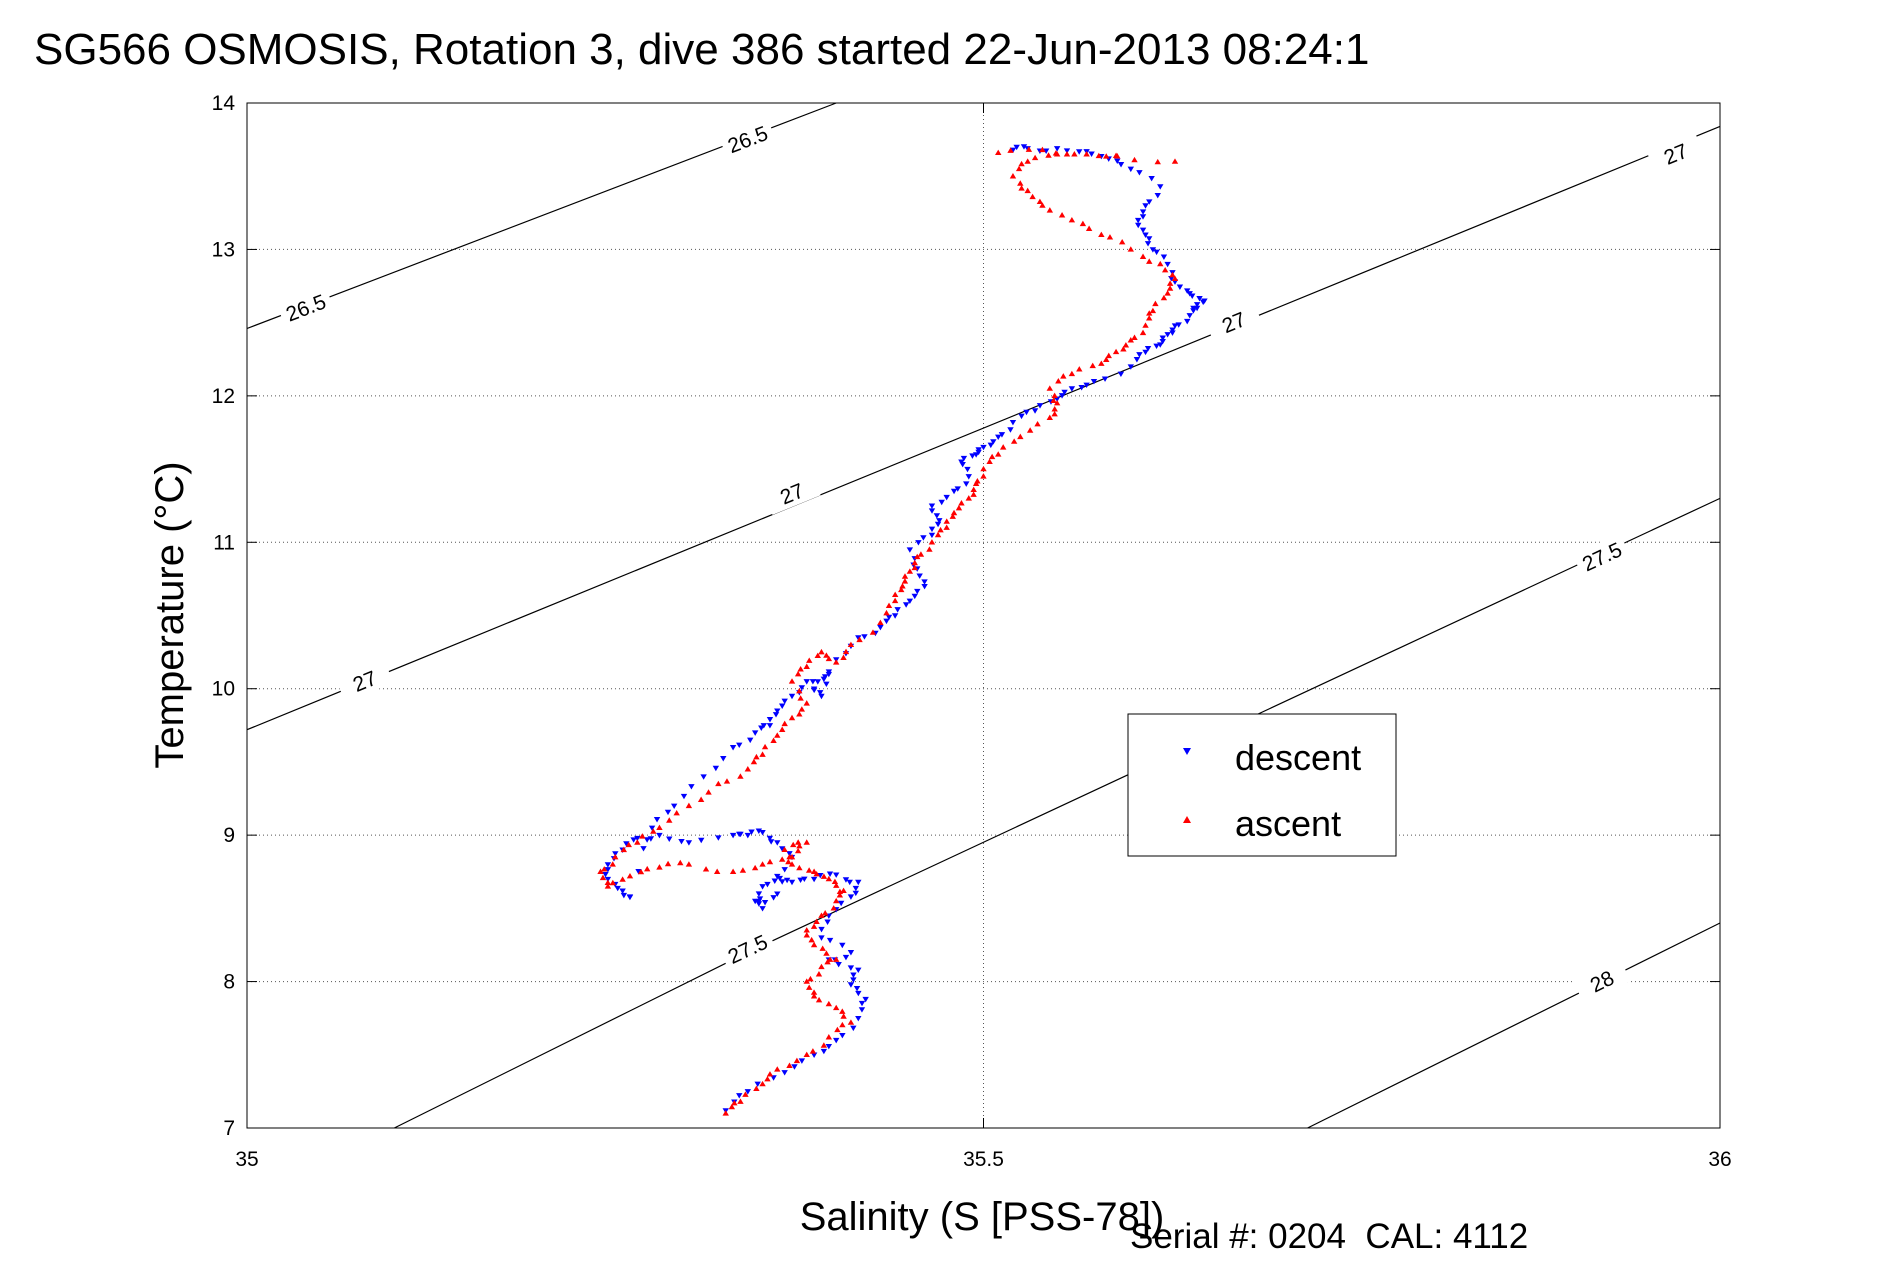  Describe the element at coordinates (982, 1217) in the screenshot. I see `x-axis-label: Salinity (S [PSS-78])` at that location.